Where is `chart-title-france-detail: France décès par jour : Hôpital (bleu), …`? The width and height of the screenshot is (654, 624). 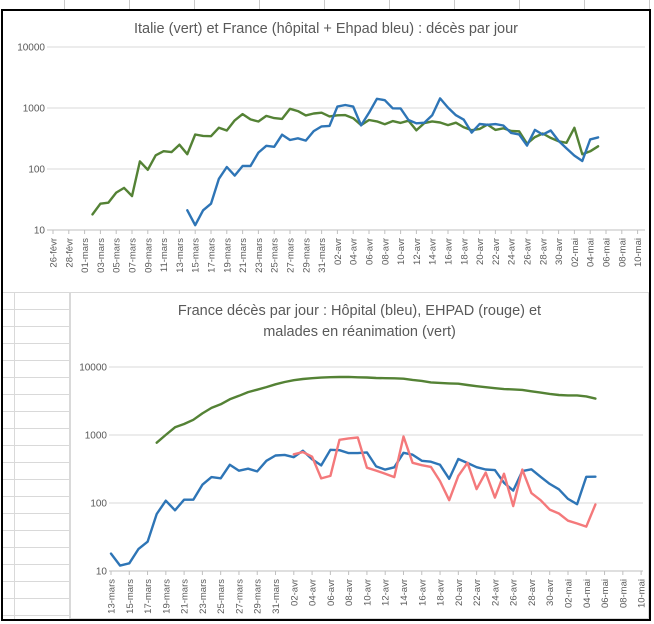
chart-title-france-detail: France décès par jour : Hôpital (bleu), … is located at coordinates (359, 322).